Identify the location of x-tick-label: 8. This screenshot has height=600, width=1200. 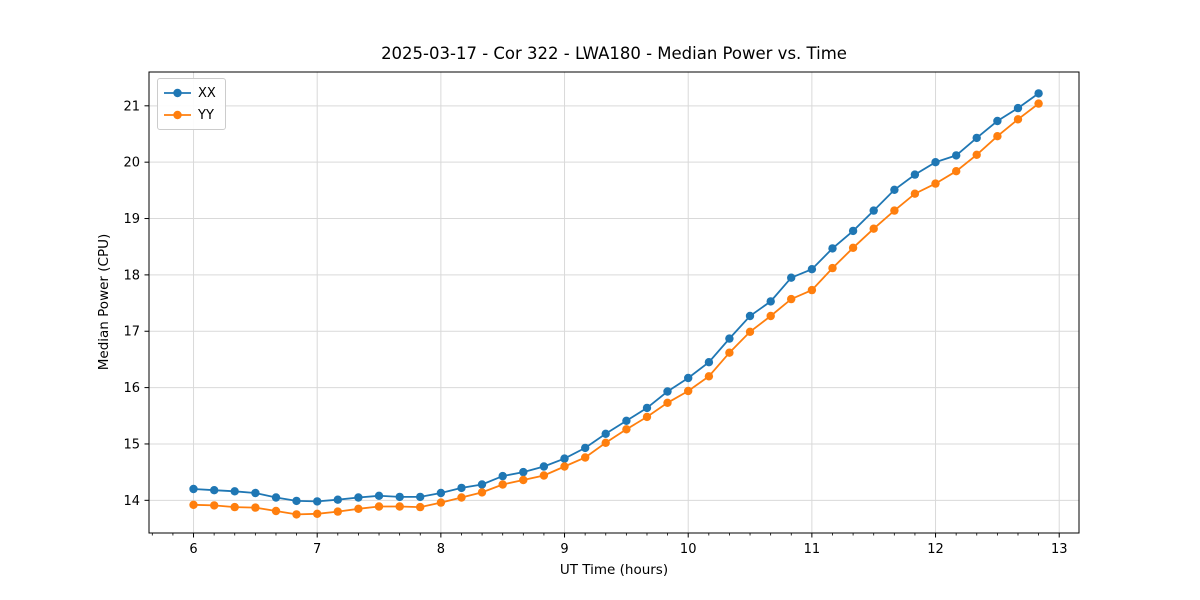
(441, 549).